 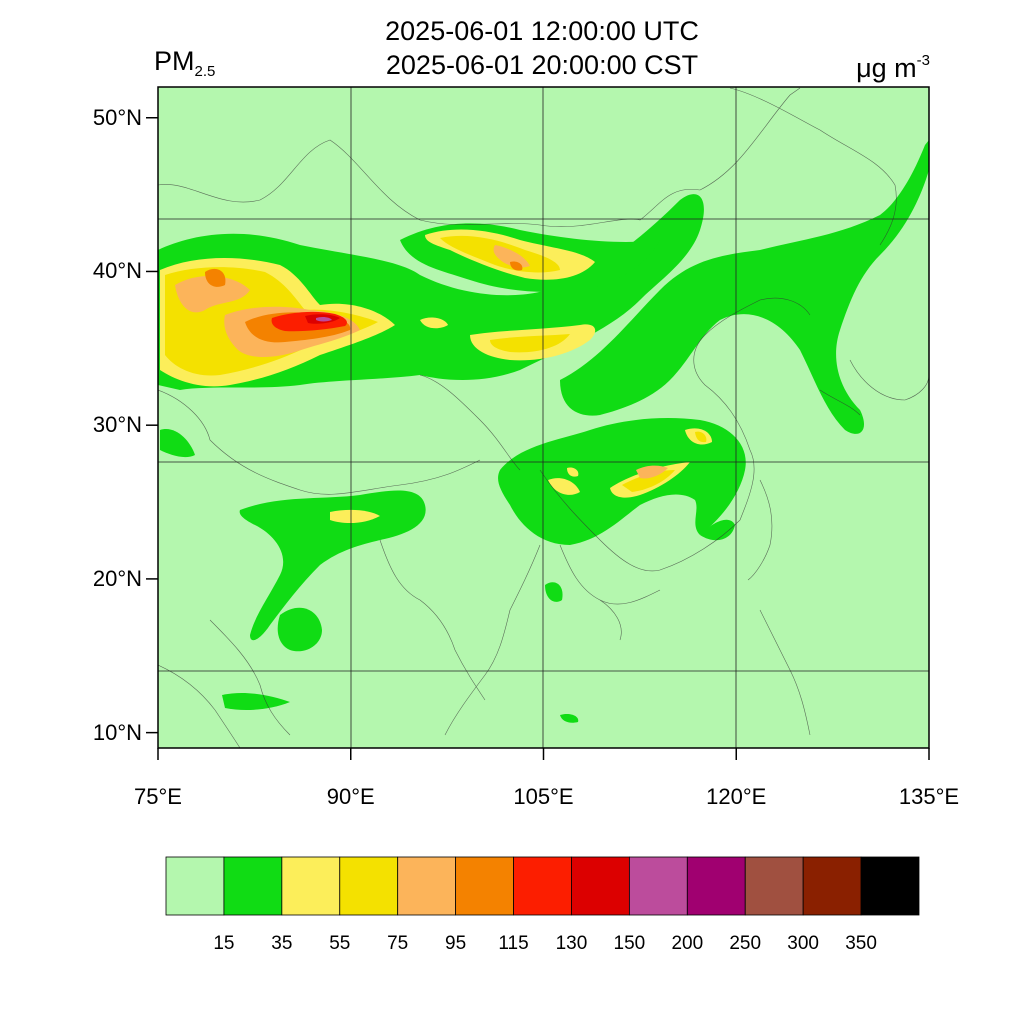 I want to click on lat-label: 50°N, so click(x=117, y=117).